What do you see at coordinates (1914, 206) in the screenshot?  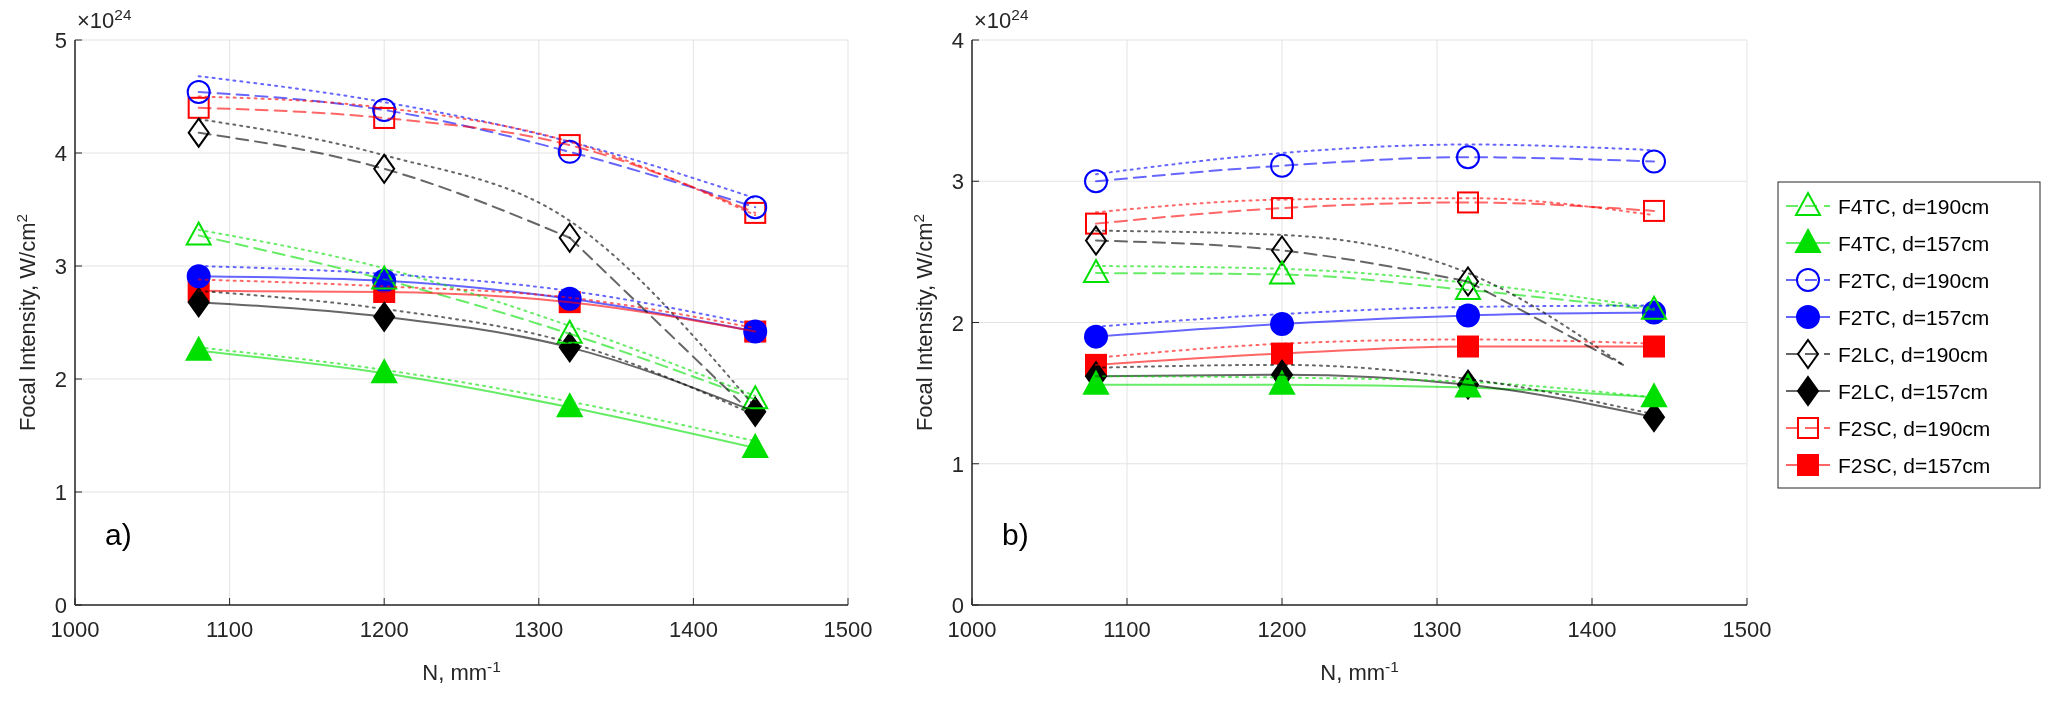 I see `legend-label: F4TC, d=190cm` at bounding box center [1914, 206].